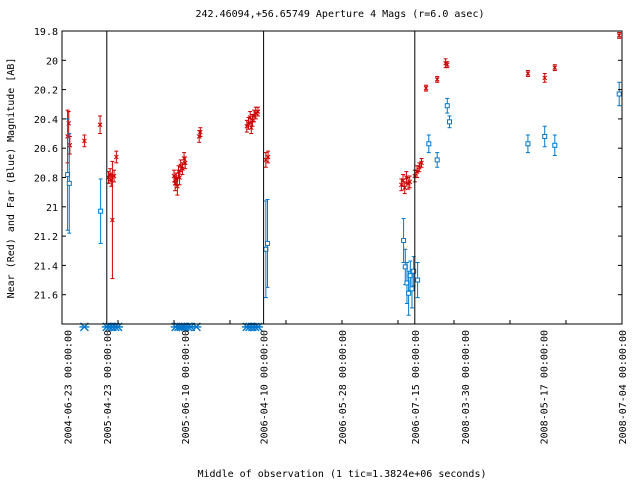 The image size is (640, 480). What do you see at coordinates (466, 387) in the screenshot?
I see `x-tick-label: 2008-03-30 00:00:00` at bounding box center [466, 387].